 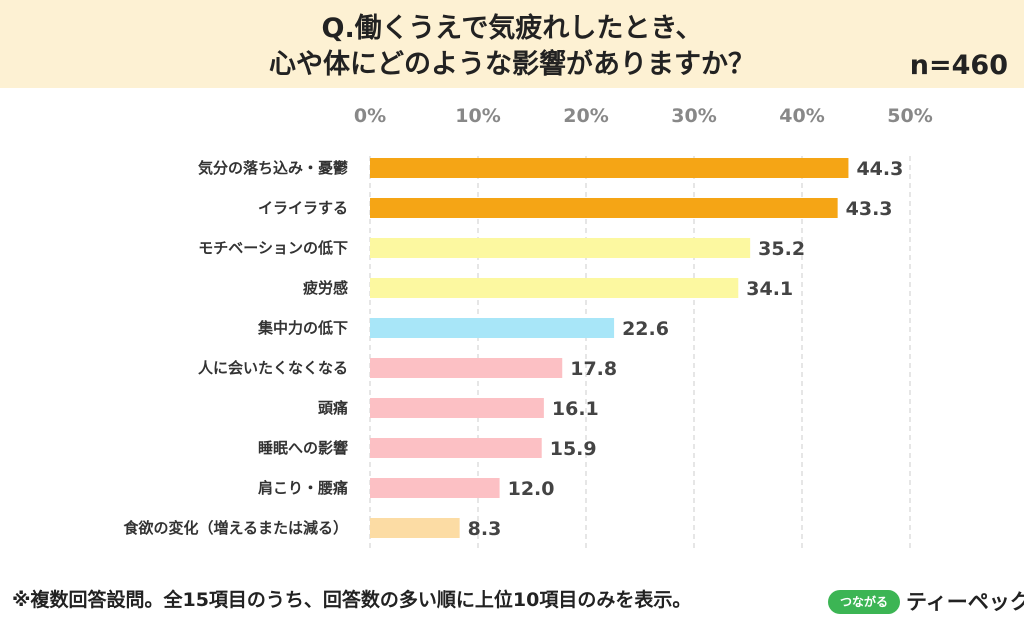 I want to click on company-logo: つながる ティーペック, so click(x=926, y=603).